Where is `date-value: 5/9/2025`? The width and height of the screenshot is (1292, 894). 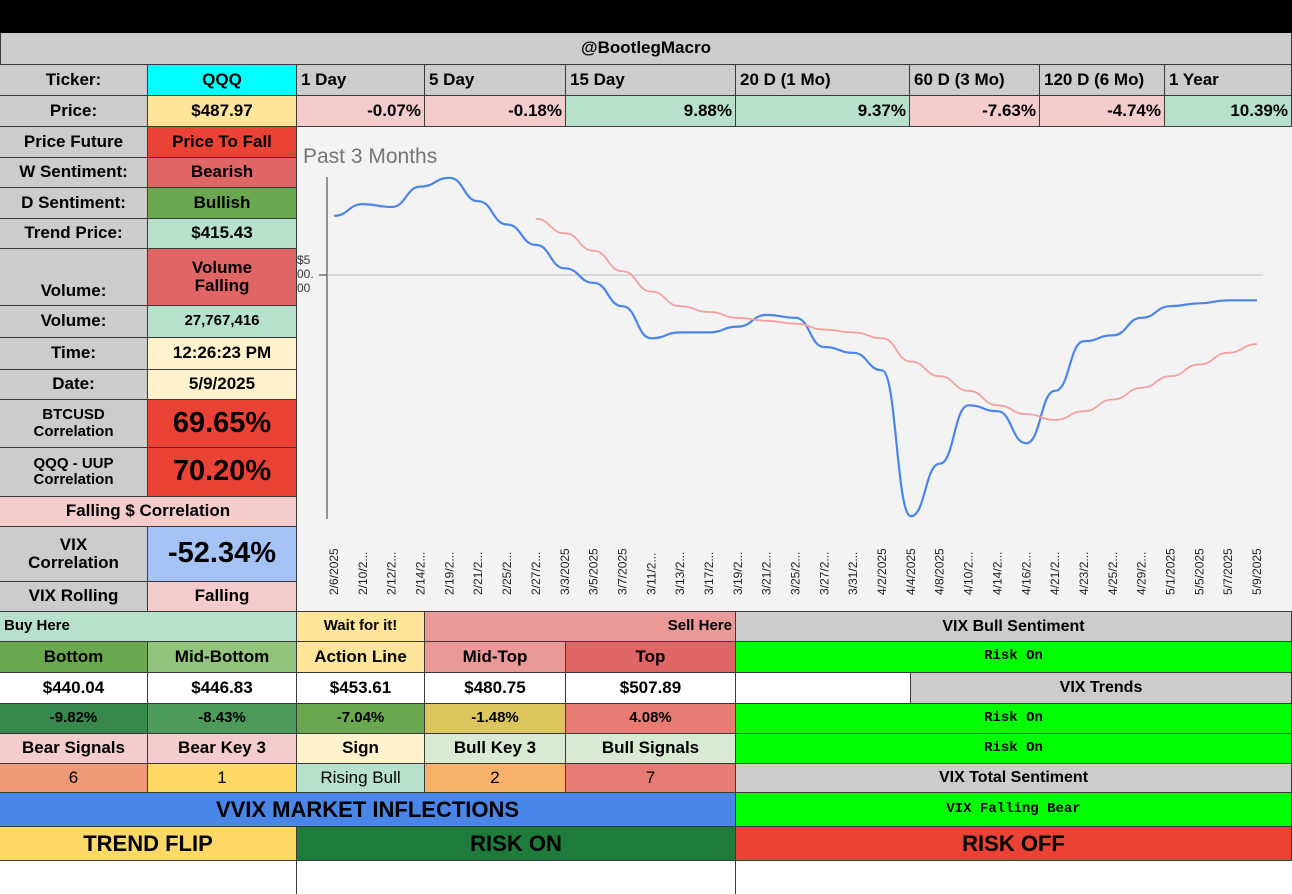
date-value: 5/9/2025 is located at coordinates (222, 385).